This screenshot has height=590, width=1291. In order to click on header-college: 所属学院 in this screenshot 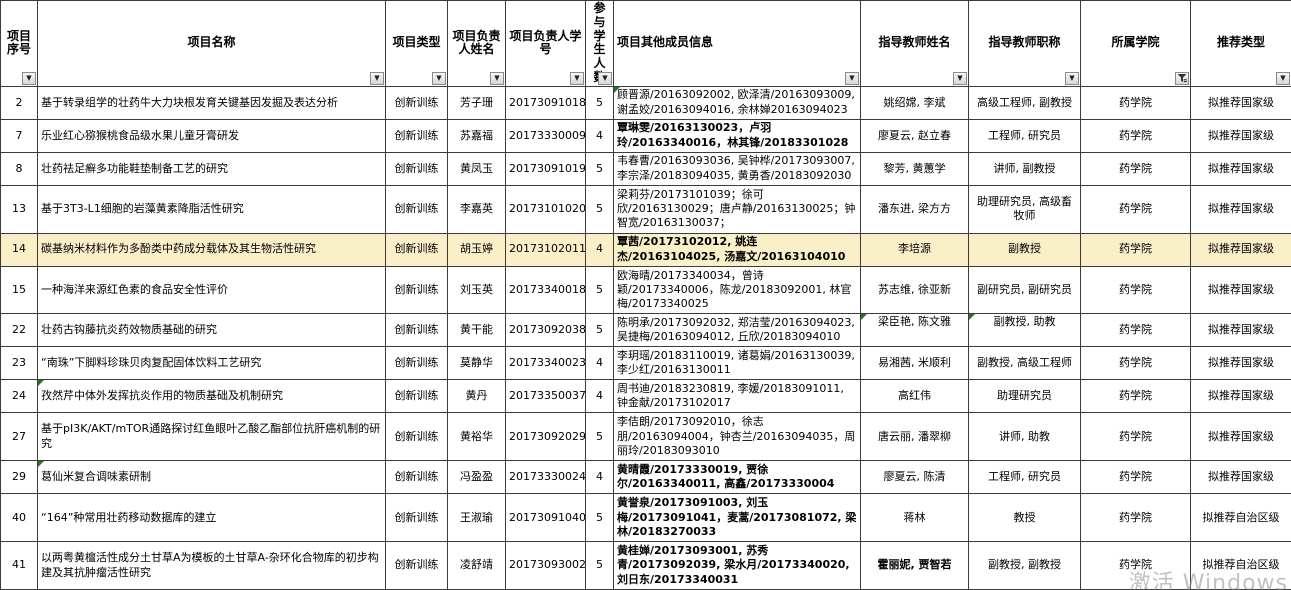, I will do `click(1135, 43)`.